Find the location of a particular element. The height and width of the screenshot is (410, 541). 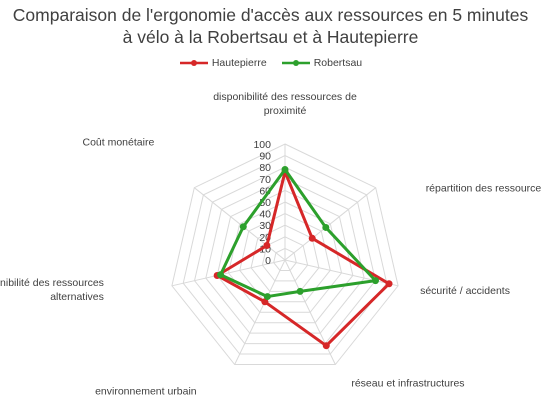

tick-label-90: 90 is located at coordinates (265, 157).